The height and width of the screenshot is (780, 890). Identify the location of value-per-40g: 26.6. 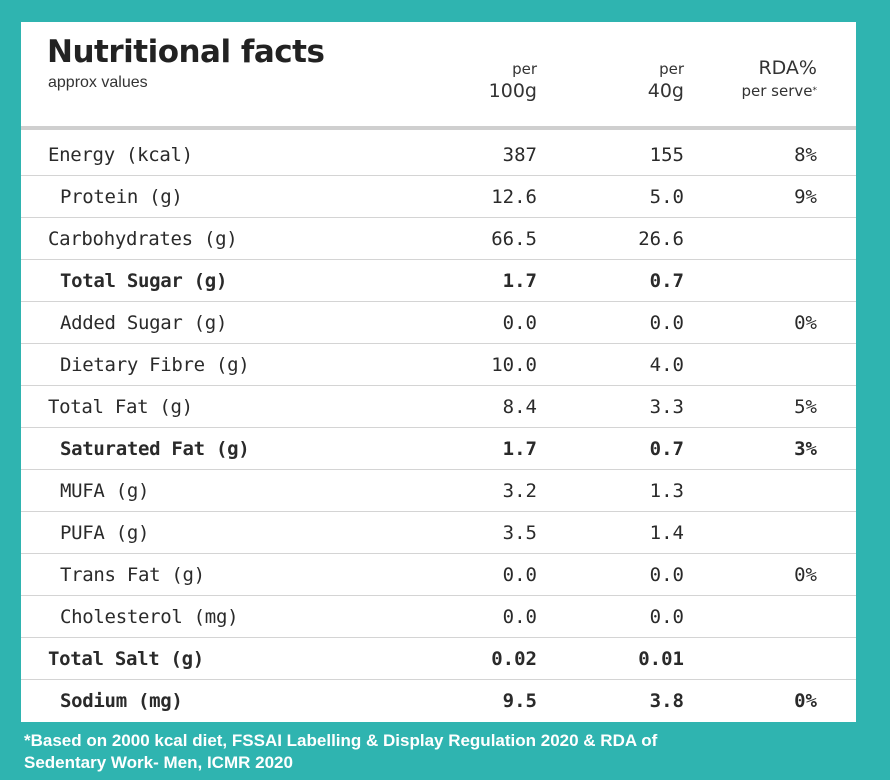
(661, 239).